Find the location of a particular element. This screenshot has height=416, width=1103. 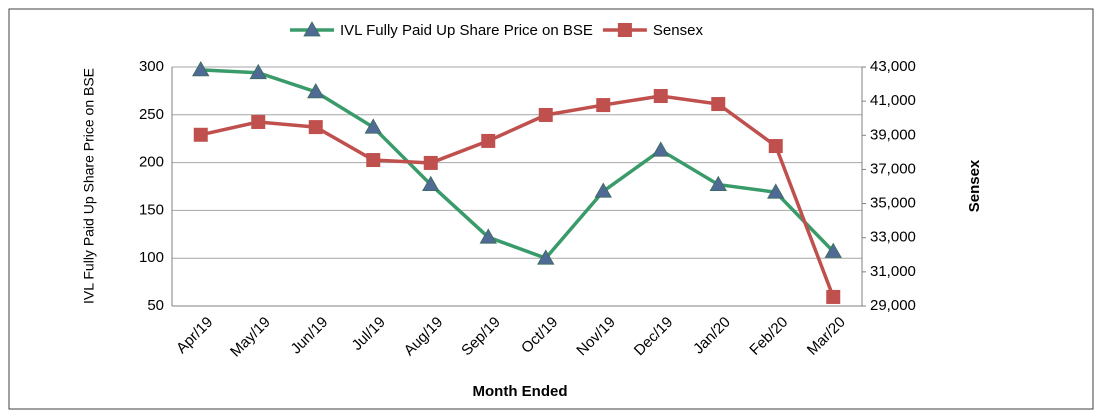

y-tick-label: 250 is located at coordinates (151, 114).